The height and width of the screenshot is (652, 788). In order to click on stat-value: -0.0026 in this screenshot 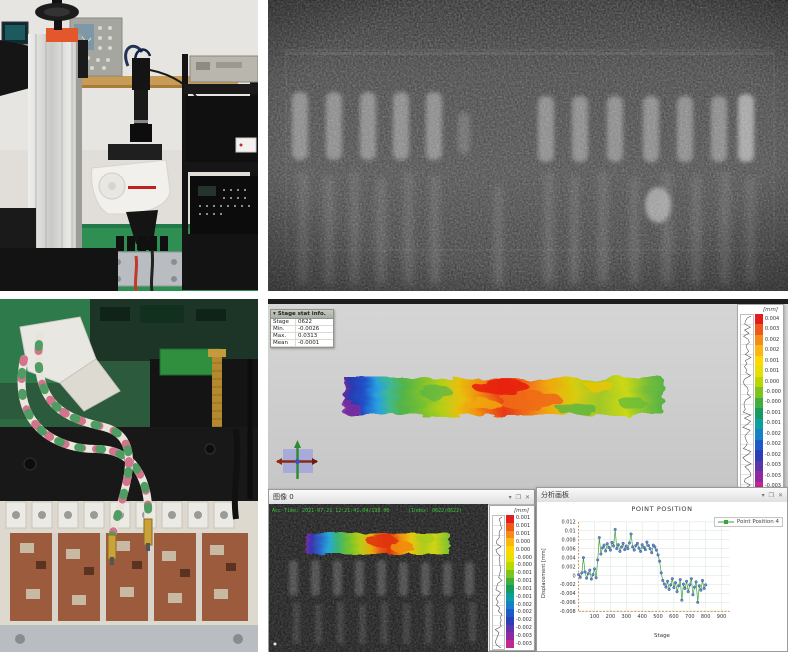, I will do `click(309, 329)`.